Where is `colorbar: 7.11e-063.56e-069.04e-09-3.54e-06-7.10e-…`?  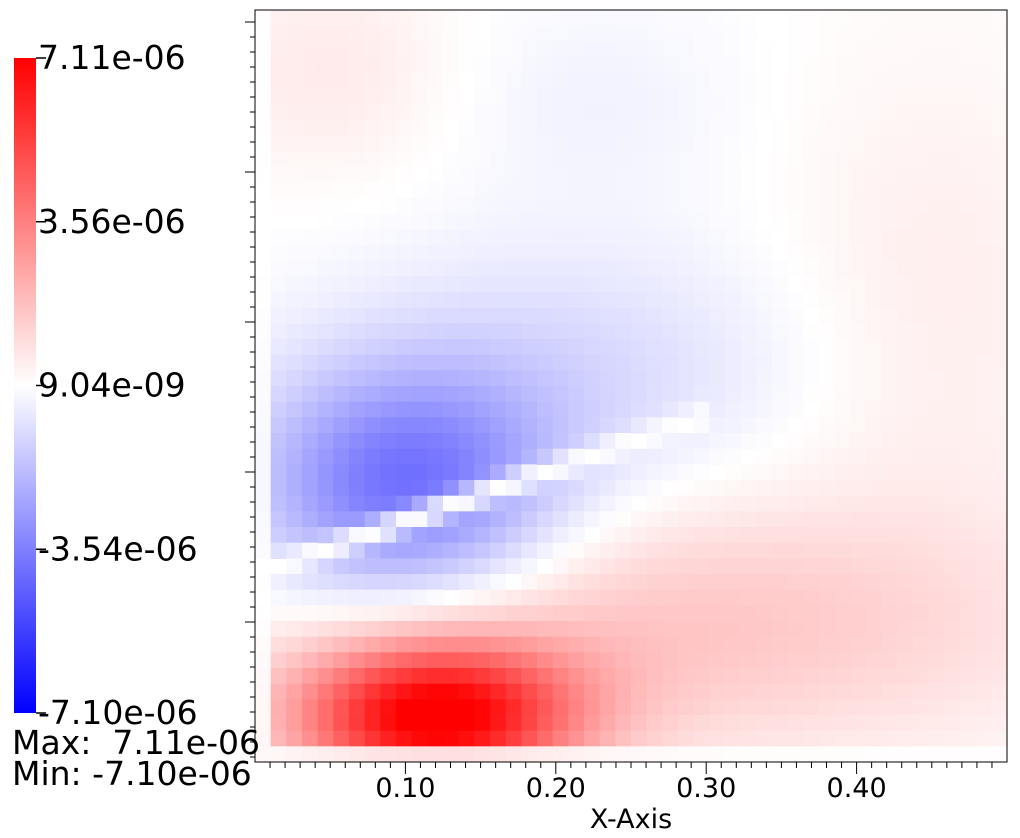
colorbar: 7.11e-063.56e-069.04e-09-3.54e-06-7.10e-… is located at coordinates (106, 385).